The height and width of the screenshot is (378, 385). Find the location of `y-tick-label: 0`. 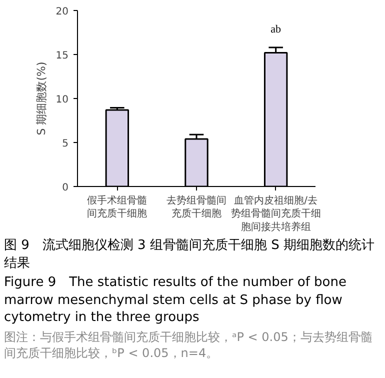

y-tick-label: 0 is located at coordinates (65, 188).